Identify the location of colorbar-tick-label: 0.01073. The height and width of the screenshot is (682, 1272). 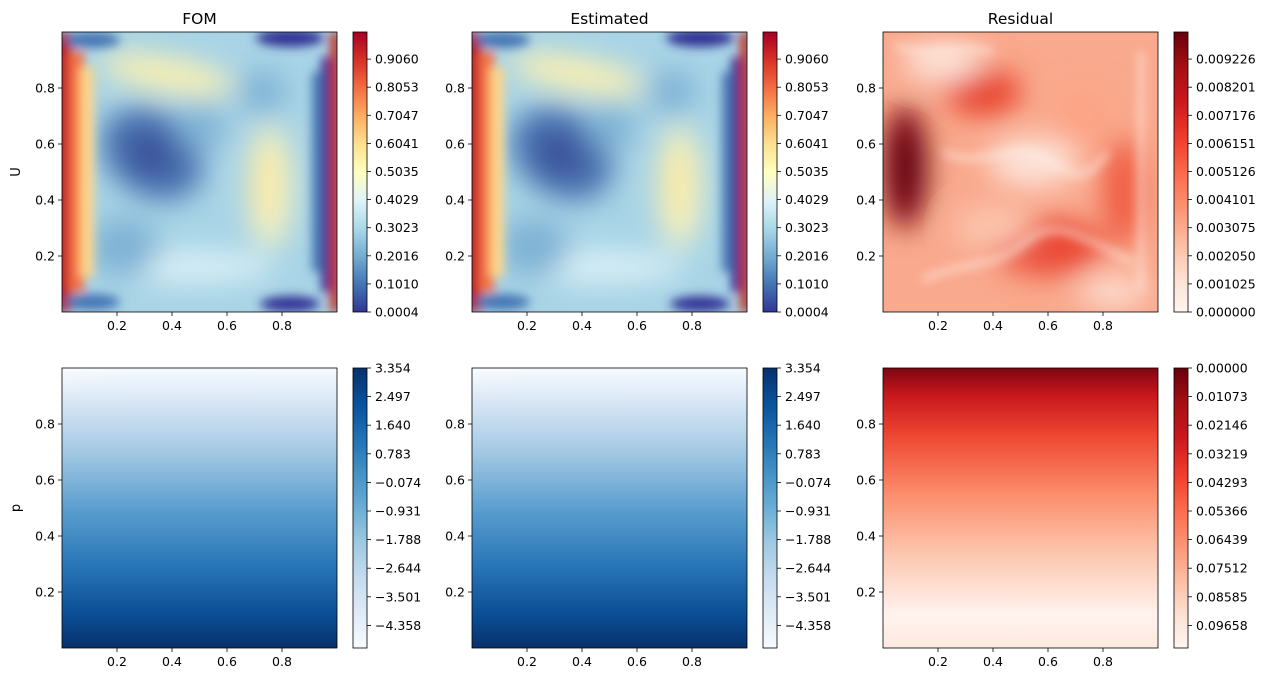
(1222, 396).